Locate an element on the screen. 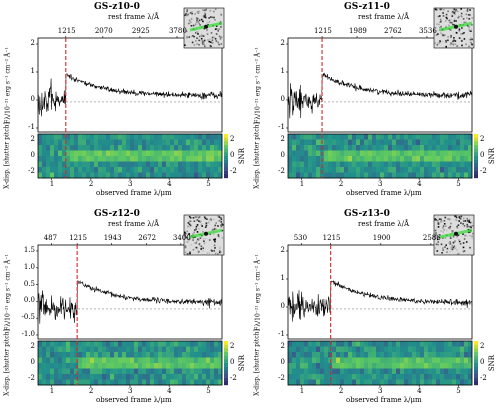  obs-tick-label: 3 is located at coordinates (380, 391).